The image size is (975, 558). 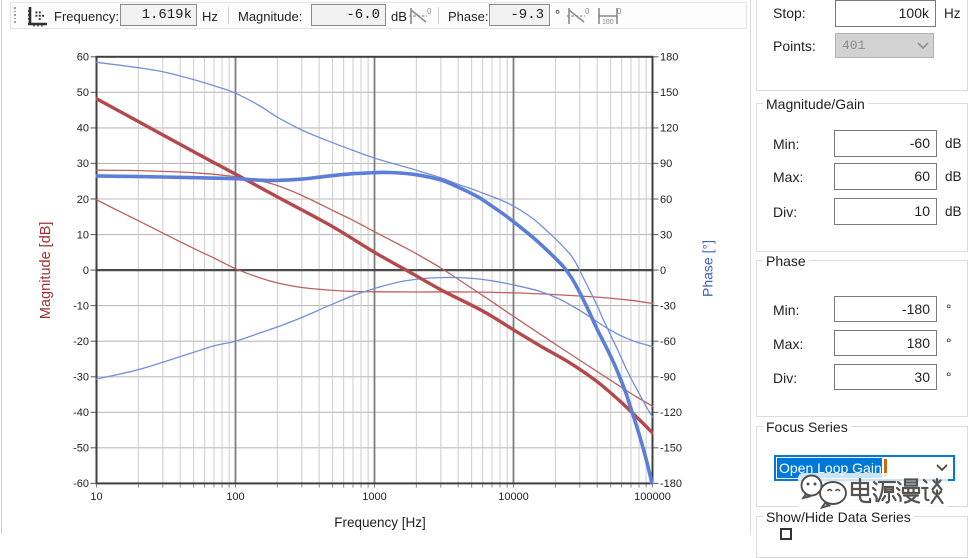 What do you see at coordinates (81, 306) in the screenshot?
I see `svg-text: -10` at bounding box center [81, 306].